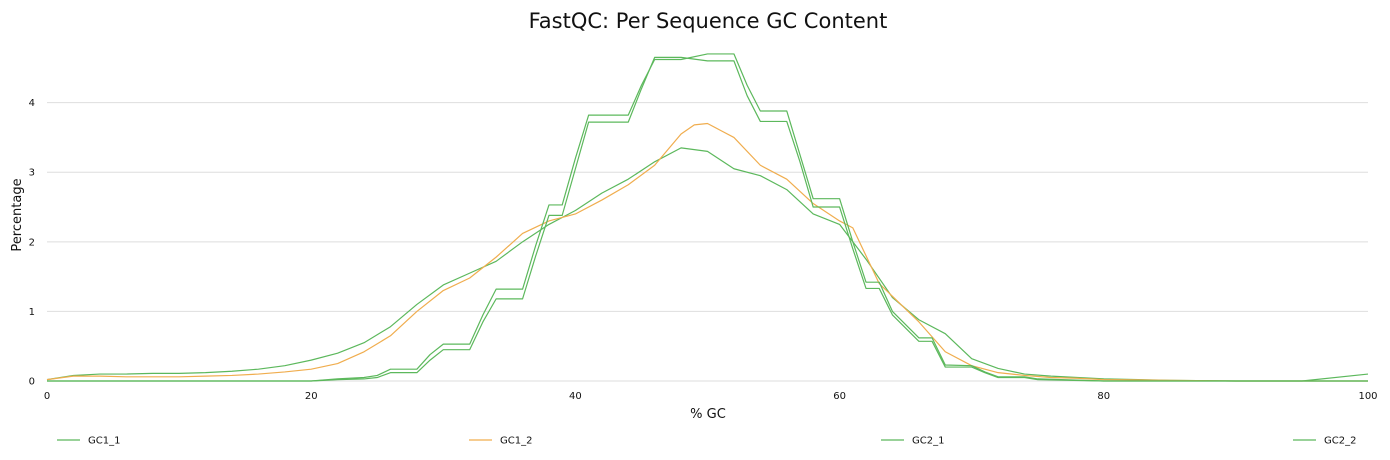 This screenshot has width=1390, height=460. Describe the element at coordinates (516, 441) in the screenshot. I see `legend-label: GC1_2` at that location.